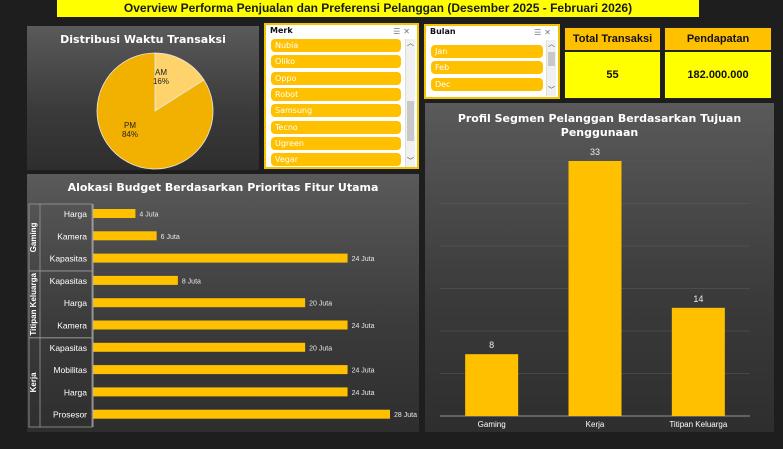 This screenshot has height=449, width=783. I want to click on budget-category-label: Mobilitas, so click(70, 370).